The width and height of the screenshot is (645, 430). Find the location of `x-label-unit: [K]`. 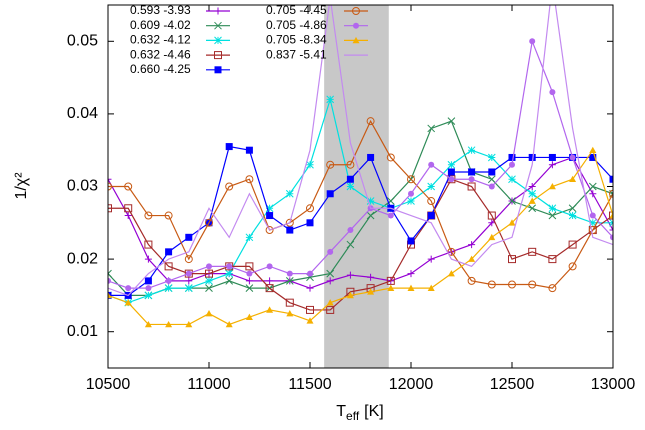

x-label-unit: [K] is located at coordinates (374, 411).